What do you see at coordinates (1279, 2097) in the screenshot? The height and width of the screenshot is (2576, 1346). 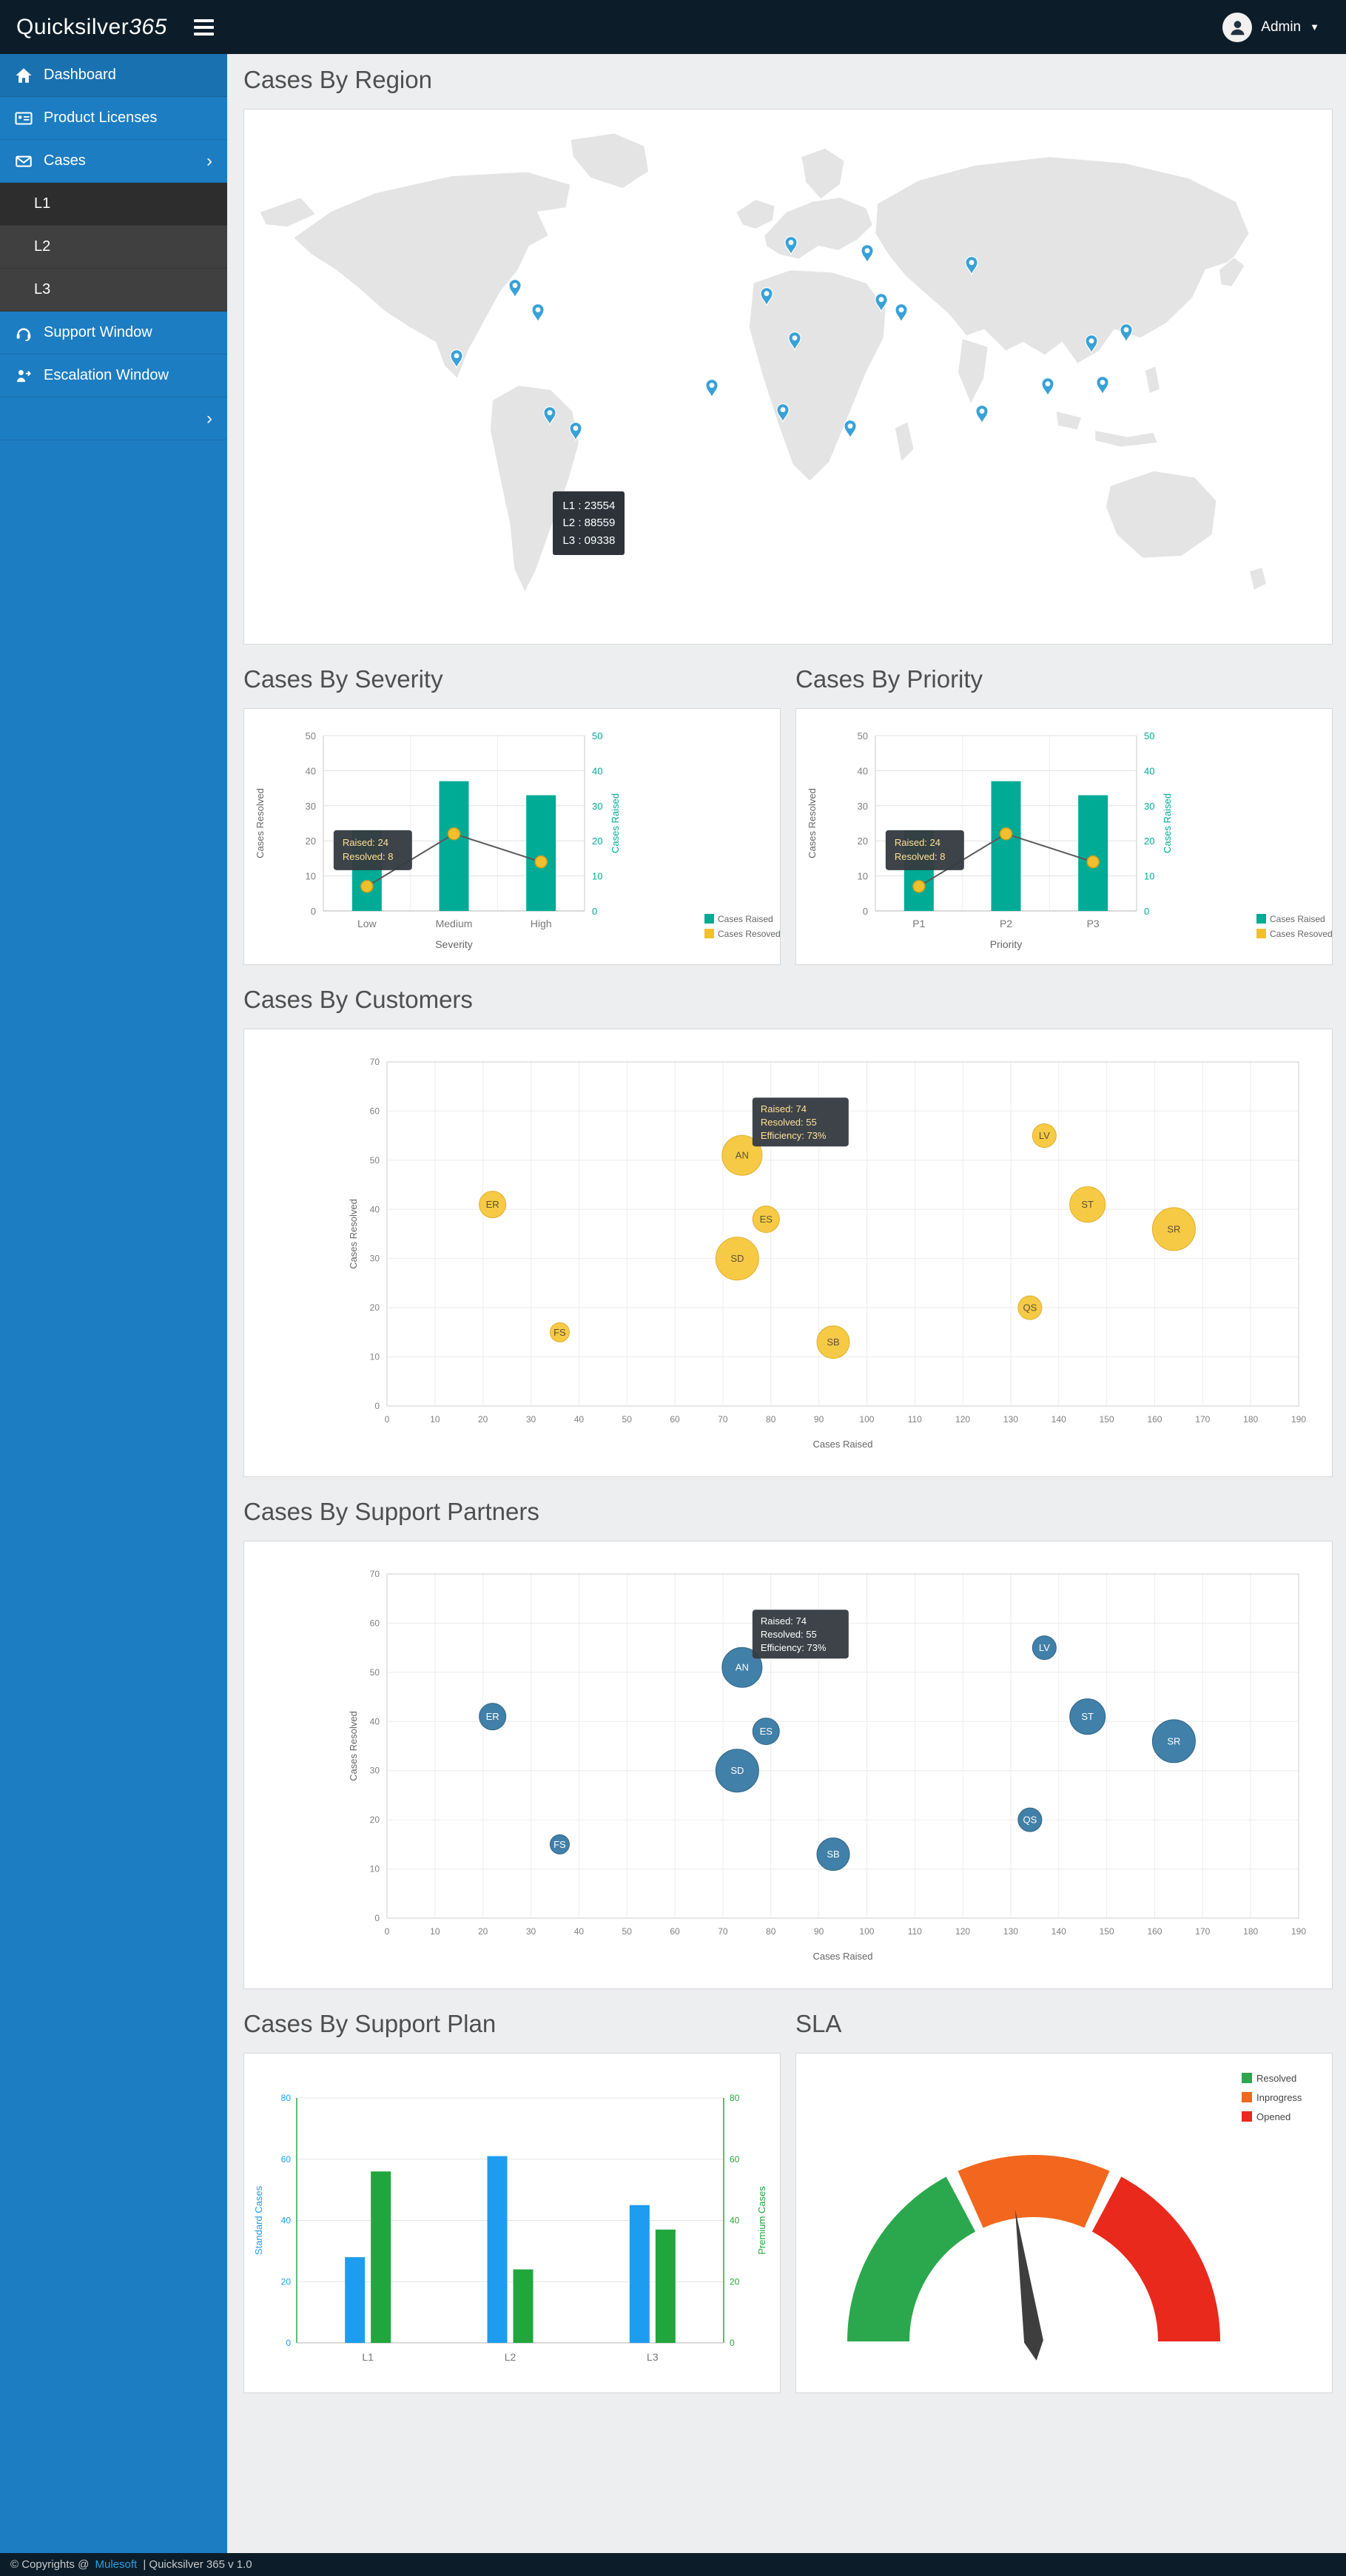 I see `legend-label: Inprogress` at bounding box center [1279, 2097].